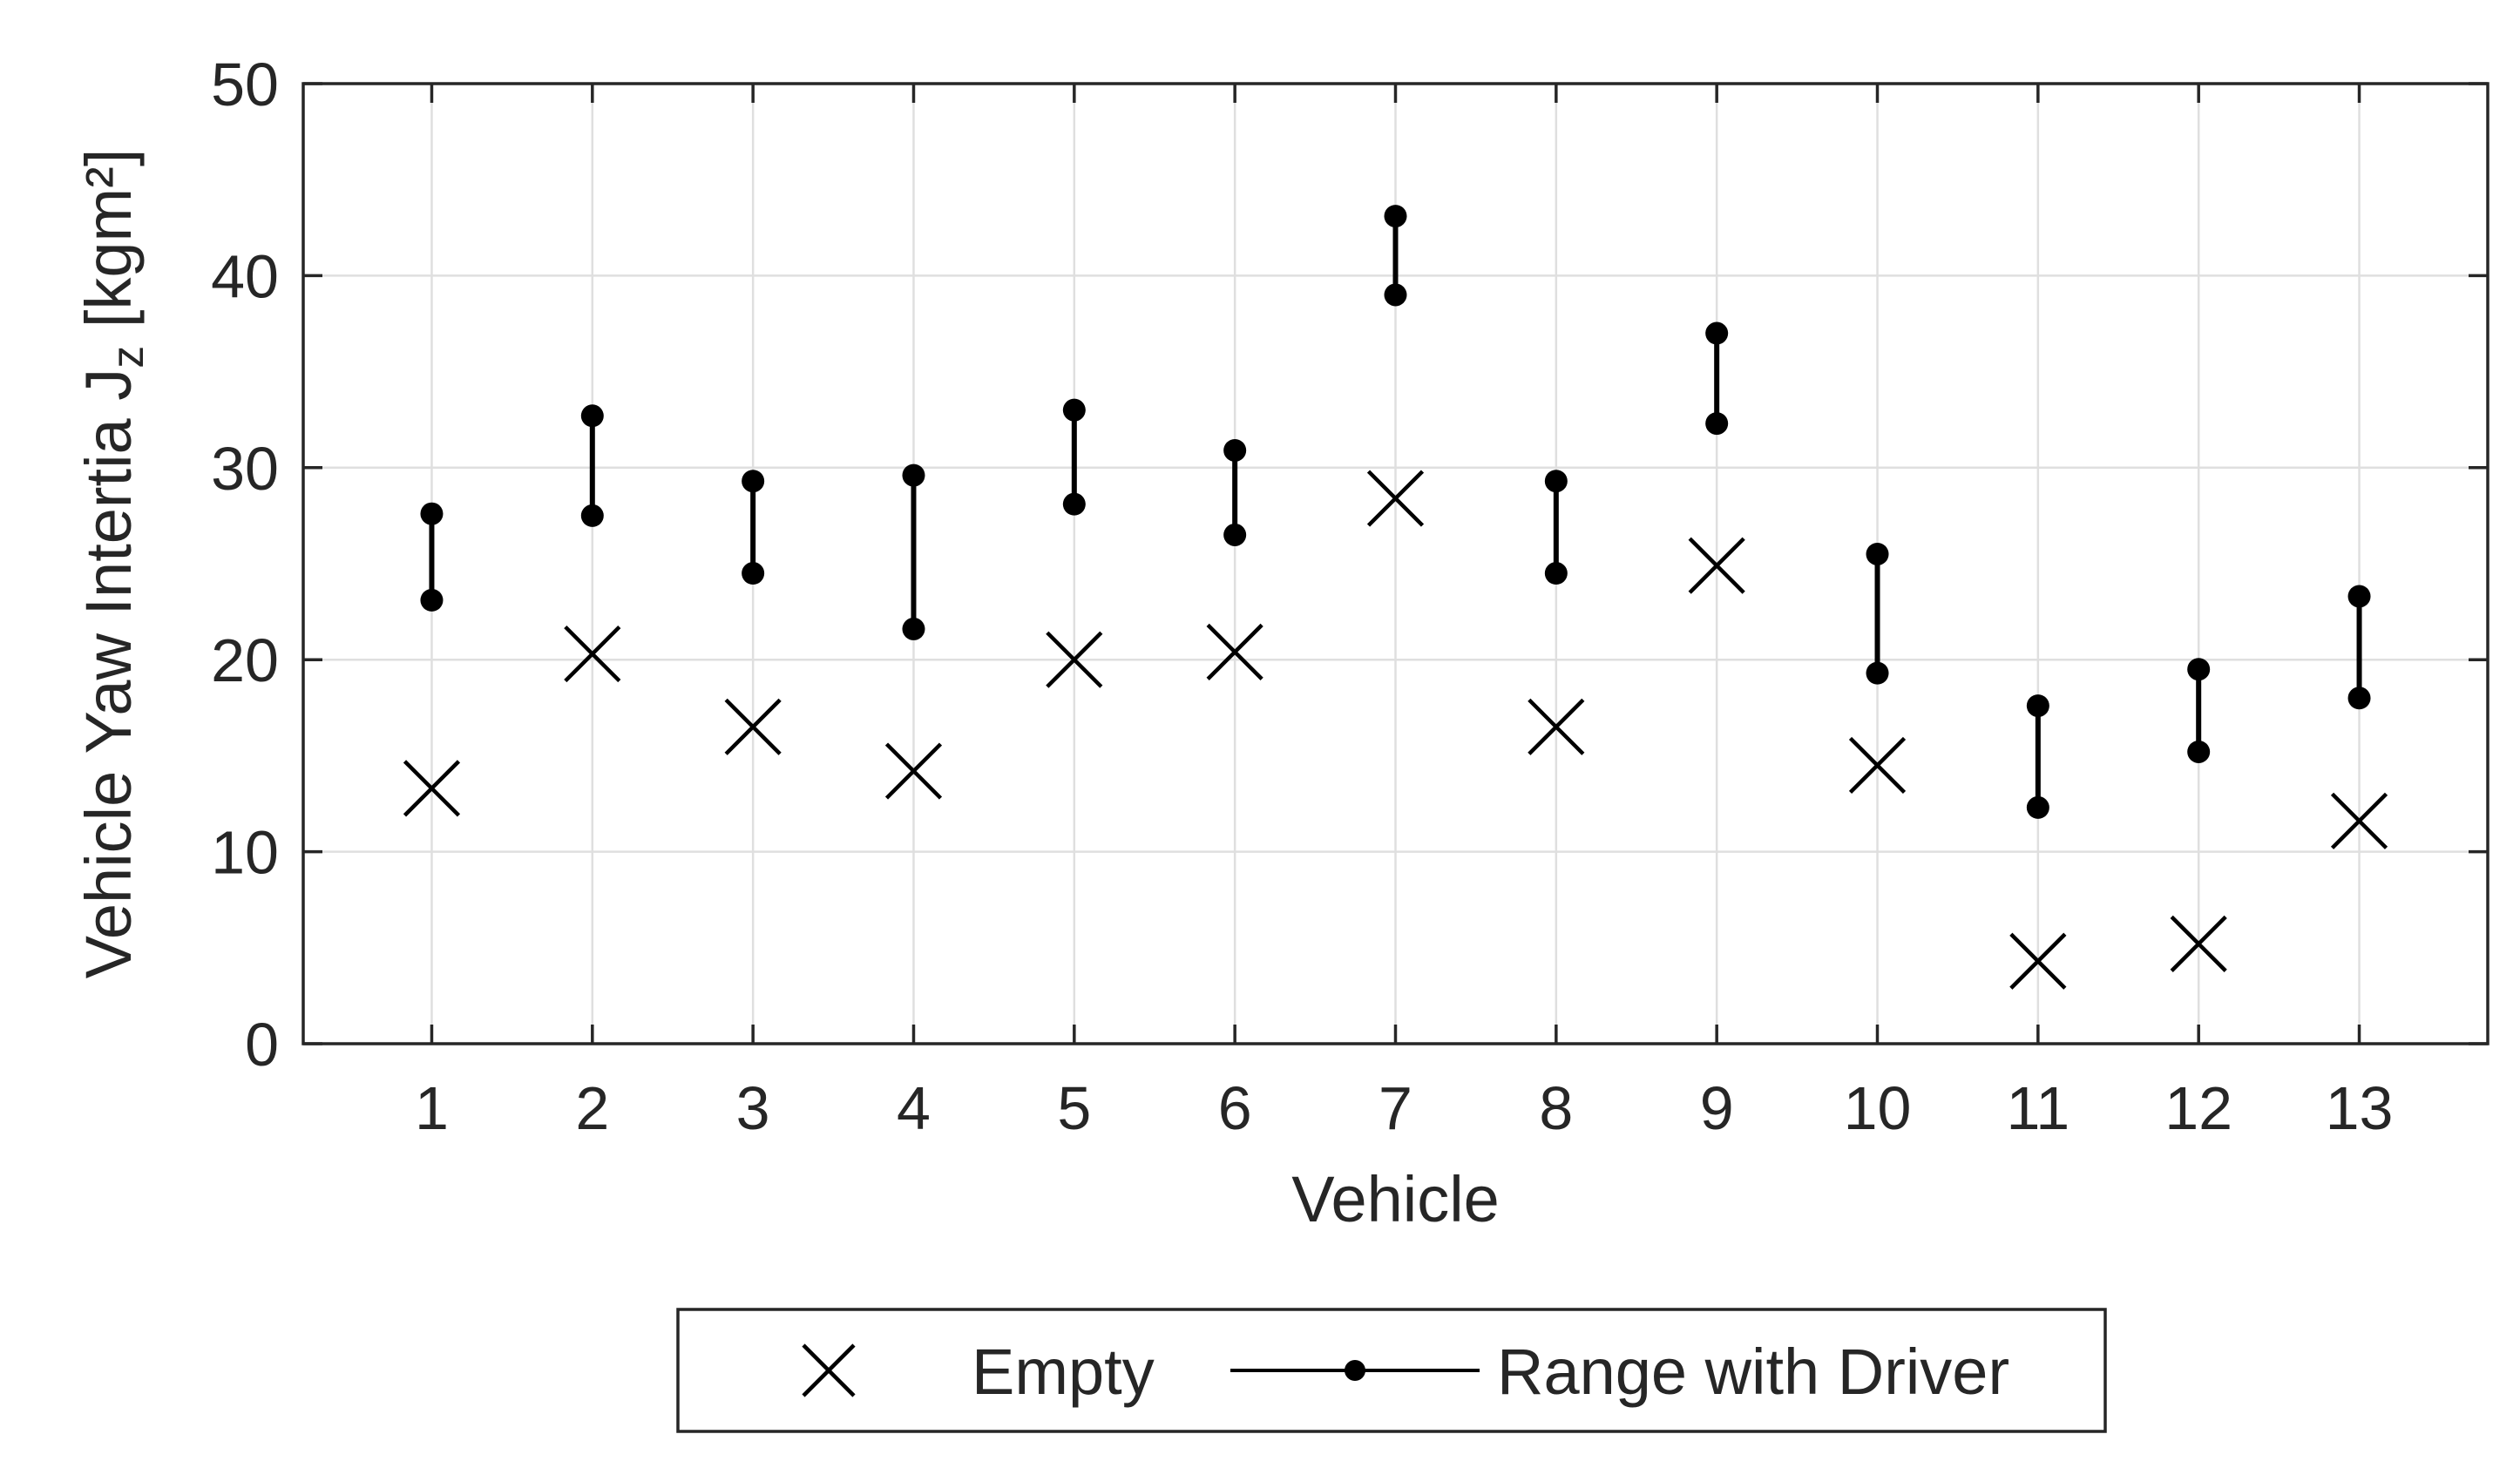 Image resolution: width=2520 pixels, height=1468 pixels. Describe the element at coordinates (245, 565) in the screenshot. I see `y-tick-labels: 0 10 20 30 40 50` at that location.